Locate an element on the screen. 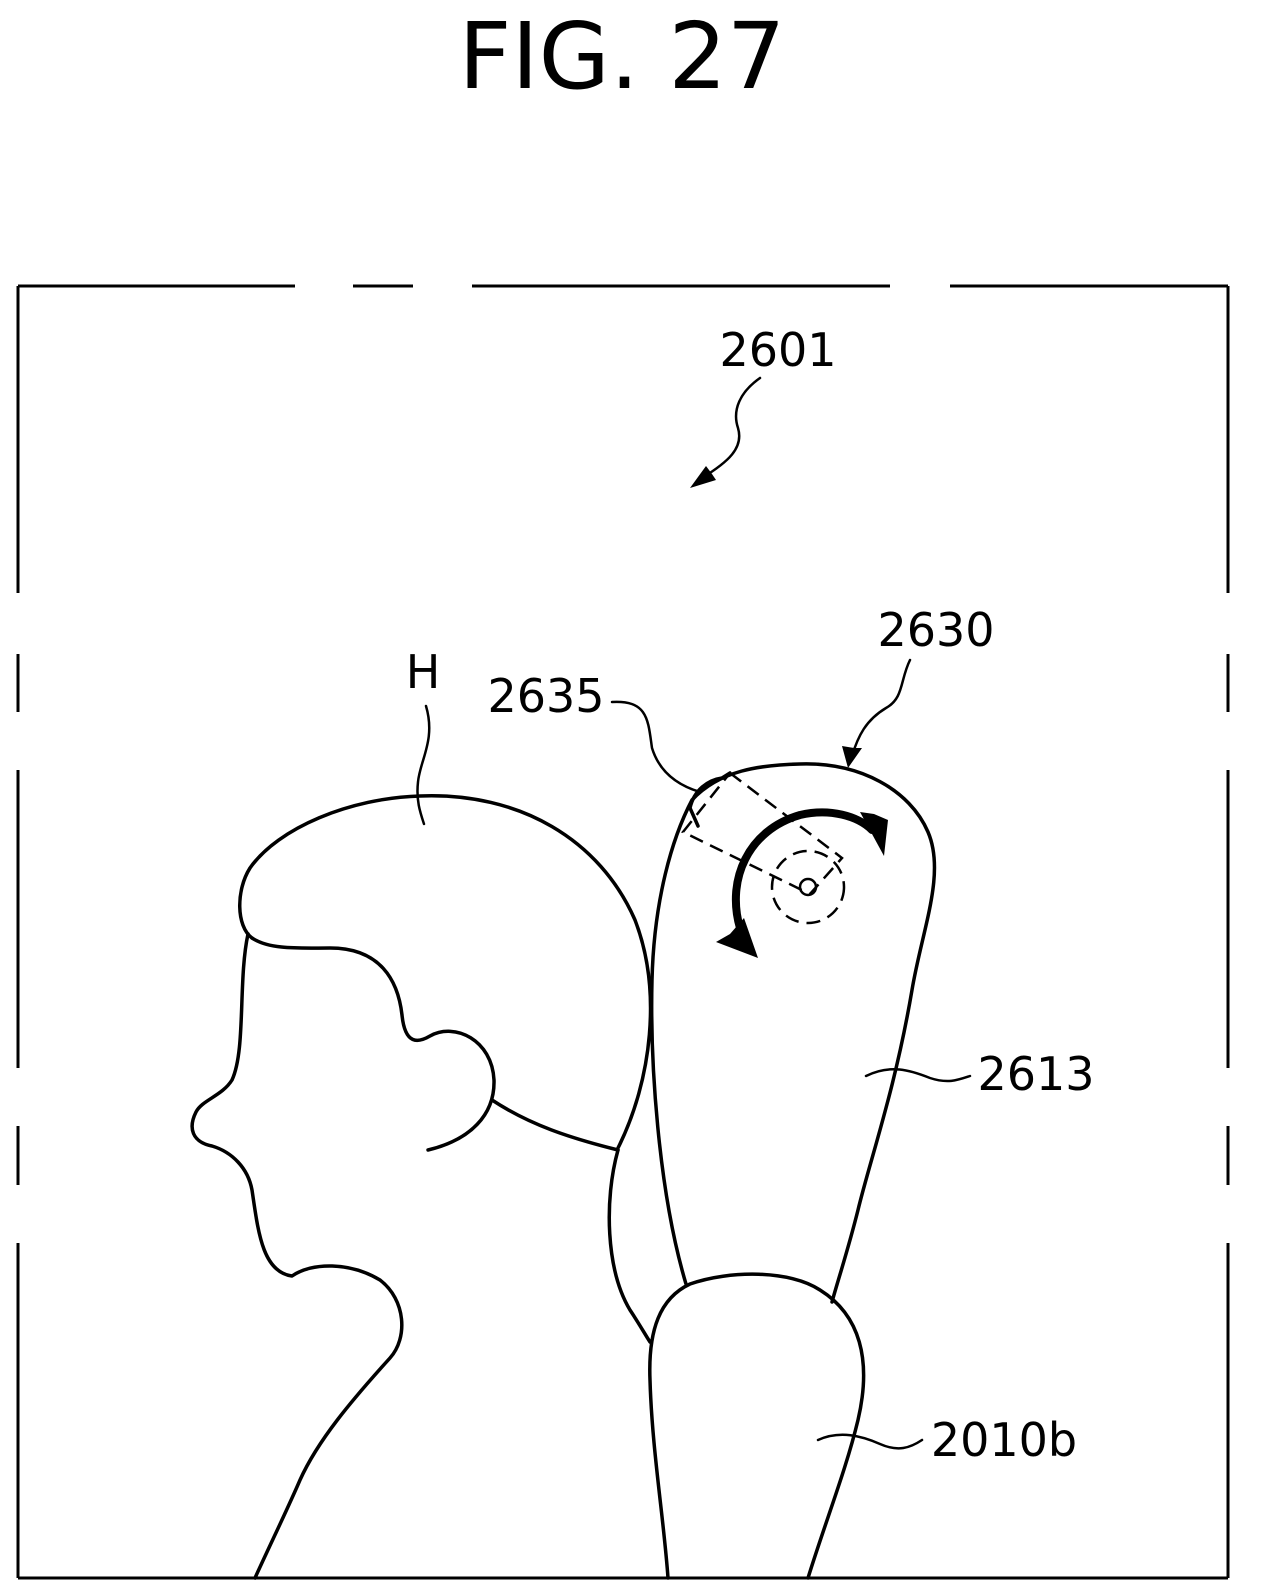 The image size is (1264, 1594). label-2635: 2635 is located at coordinates (545, 696).